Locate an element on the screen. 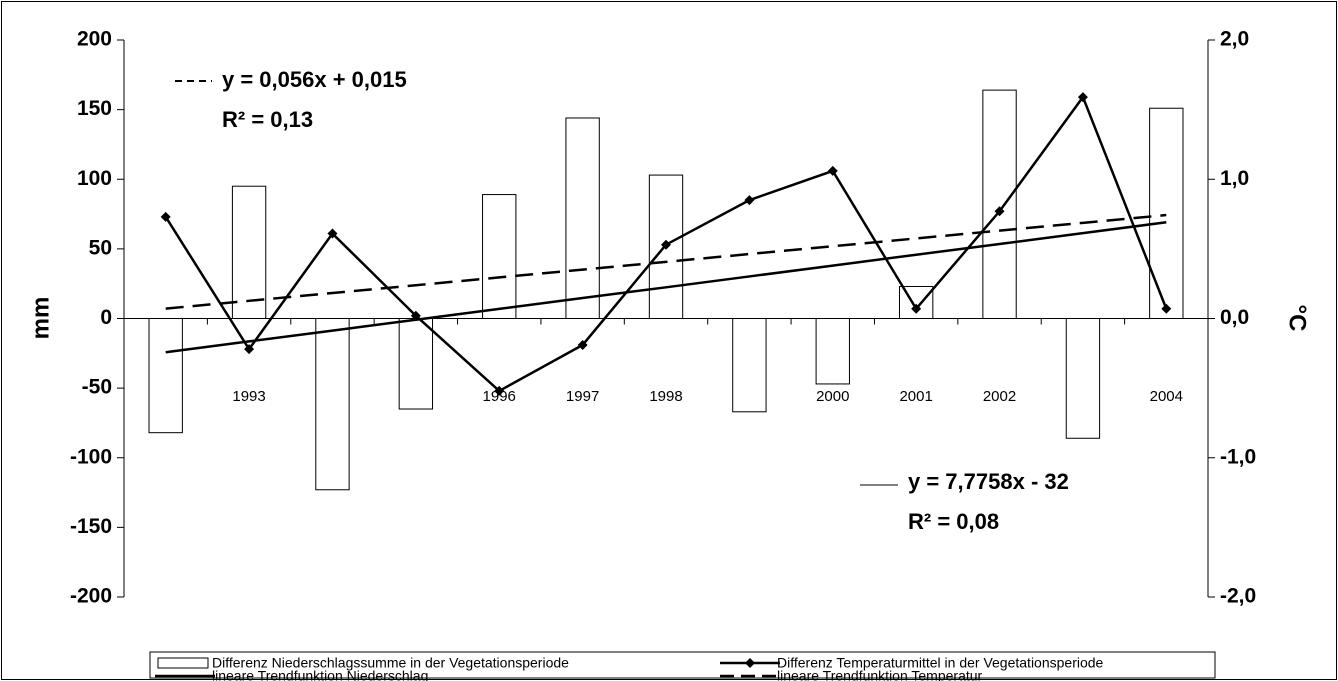 Image resolution: width=1338 pixels, height=681 pixels. y-tick-label: 0 is located at coordinates (106, 317).